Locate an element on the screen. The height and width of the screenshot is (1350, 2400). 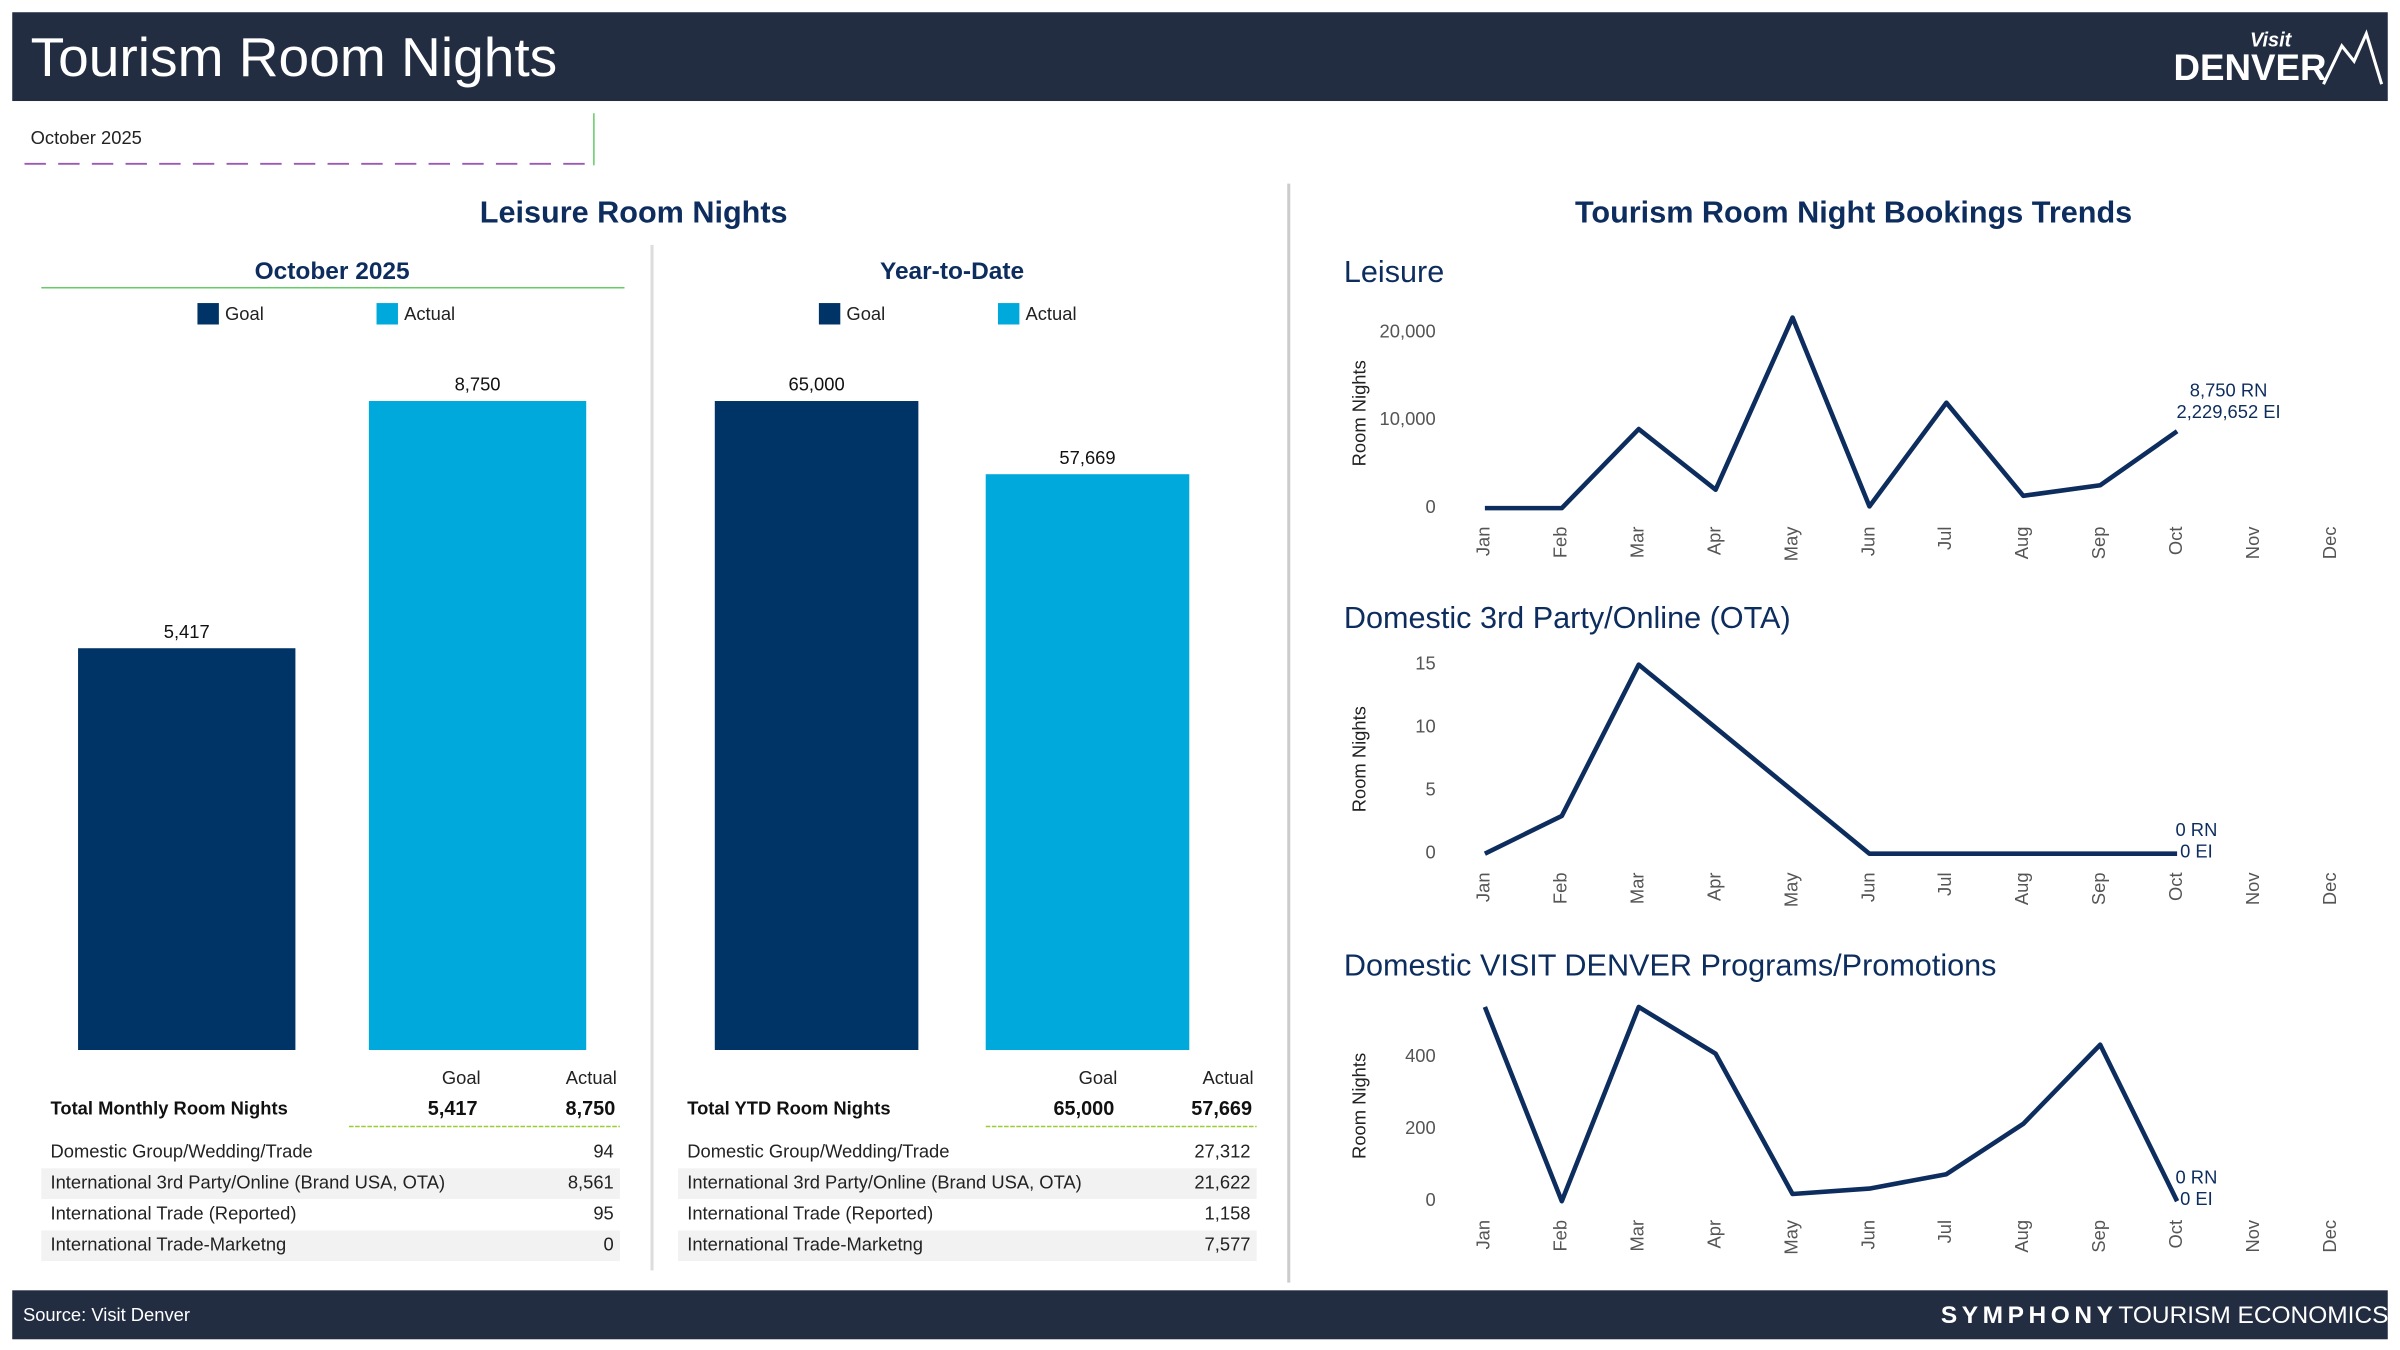
y-tick-label: 15 is located at coordinates (1425, 662).